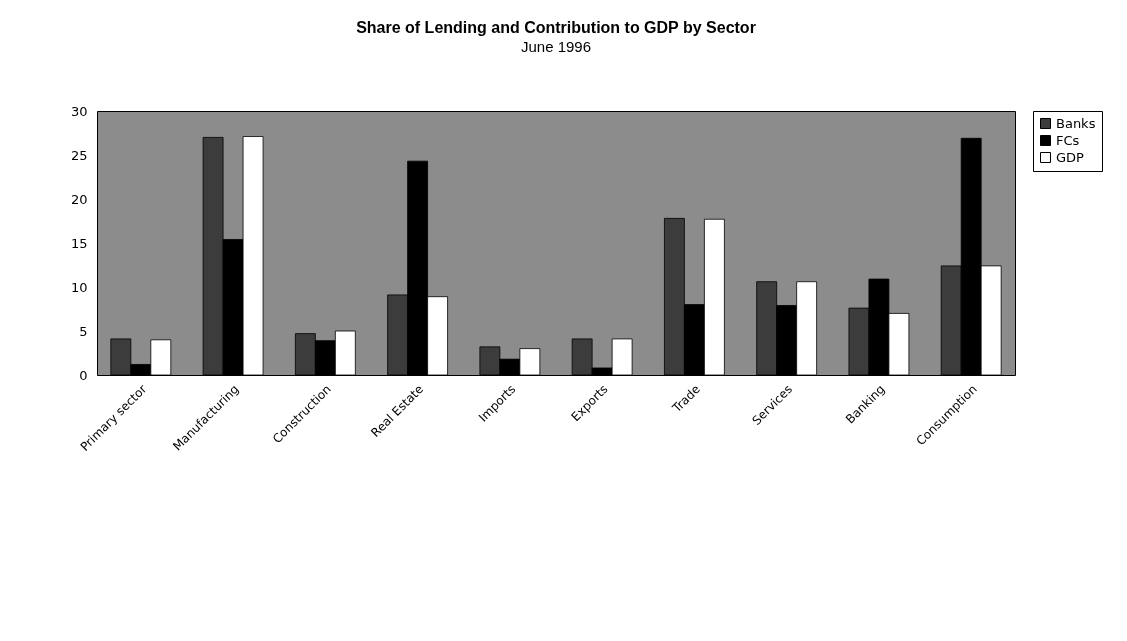 The height and width of the screenshot is (641, 1127). Describe the element at coordinates (79, 243) in the screenshot. I see `y-tick-label: 15` at that location.